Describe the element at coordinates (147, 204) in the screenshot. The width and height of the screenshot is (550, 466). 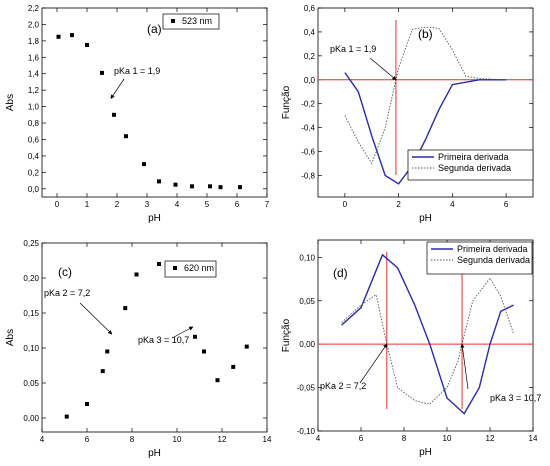
I see `x-tick-label: 3` at that location.